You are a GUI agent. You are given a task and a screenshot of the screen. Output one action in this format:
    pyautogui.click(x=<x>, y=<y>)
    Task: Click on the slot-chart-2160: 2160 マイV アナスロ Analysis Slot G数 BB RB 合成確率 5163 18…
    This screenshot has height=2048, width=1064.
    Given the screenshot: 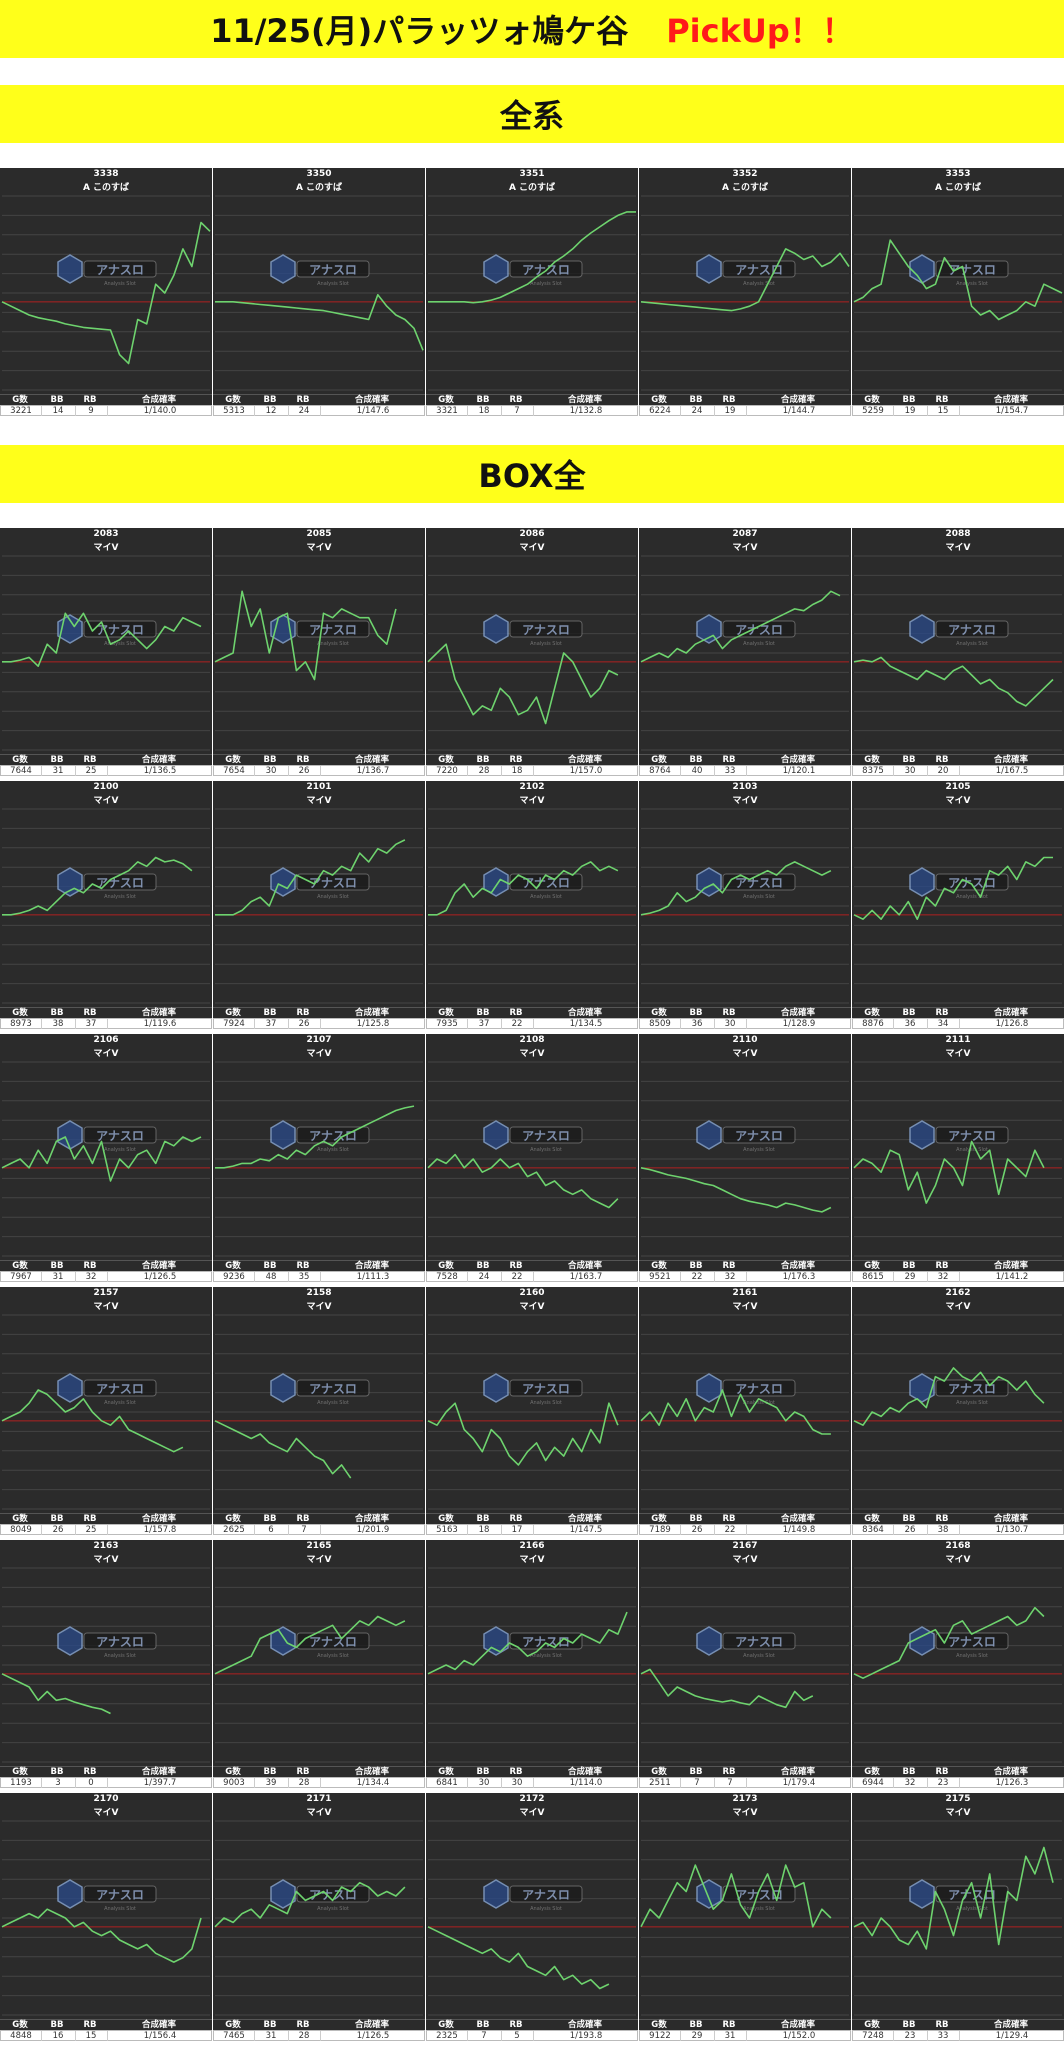 What is the action you would take?
    pyautogui.click(x=532, y=1411)
    